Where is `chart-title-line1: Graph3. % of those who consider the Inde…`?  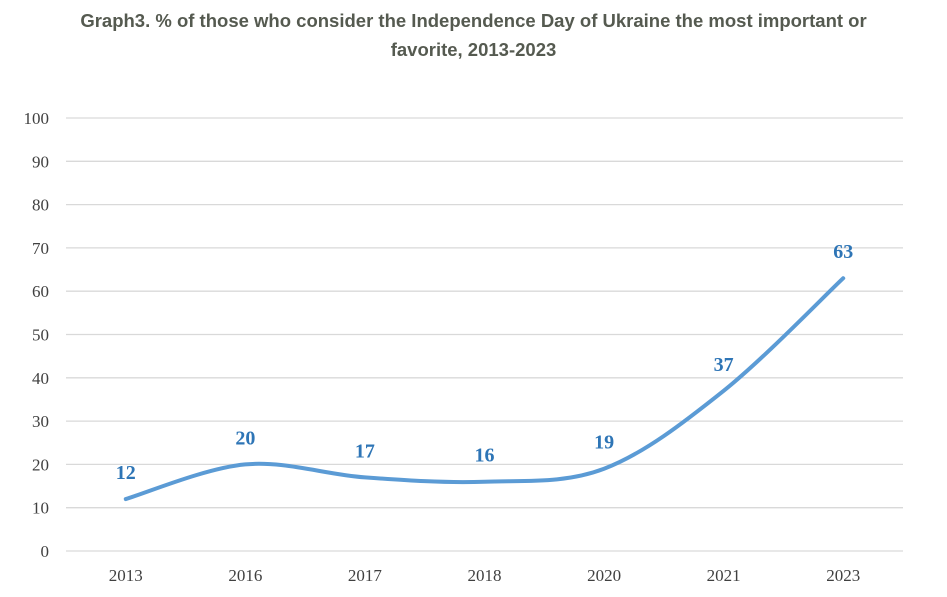
chart-title-line1: Graph3. % of those who consider the Inde… is located at coordinates (473, 20).